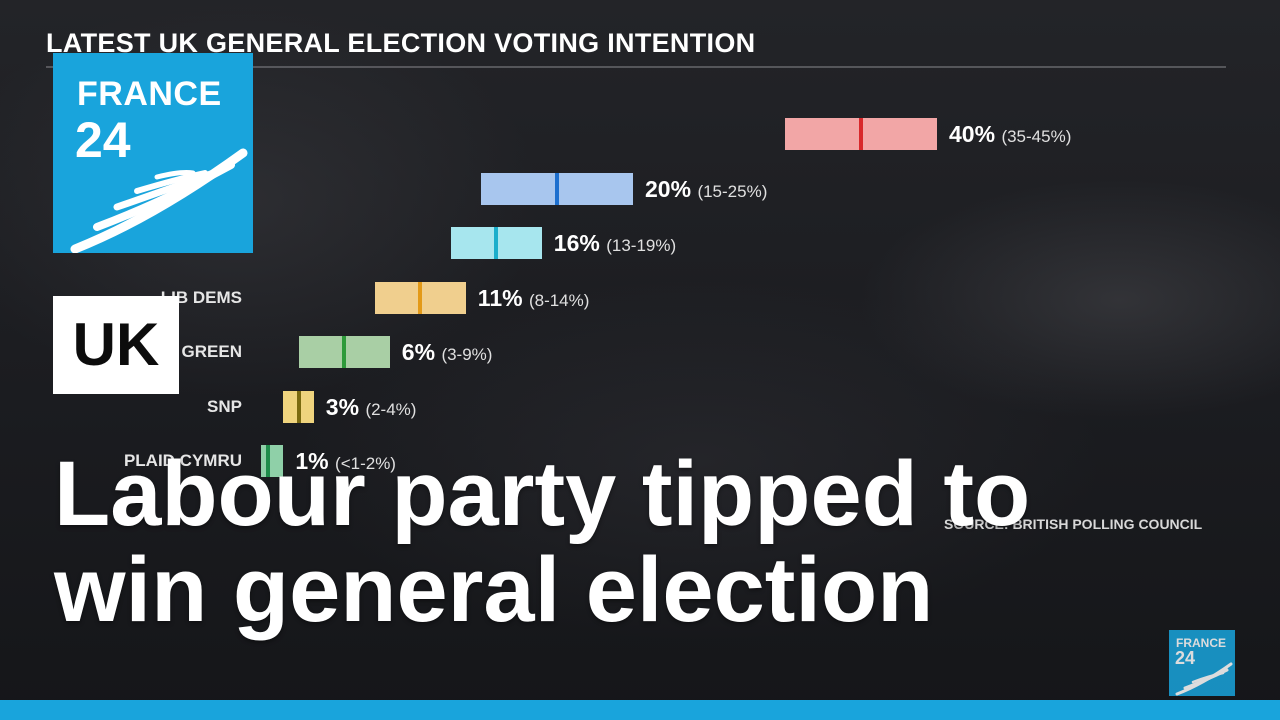  What do you see at coordinates (211, 351) in the screenshot?
I see `party-label: GREEN` at bounding box center [211, 351].